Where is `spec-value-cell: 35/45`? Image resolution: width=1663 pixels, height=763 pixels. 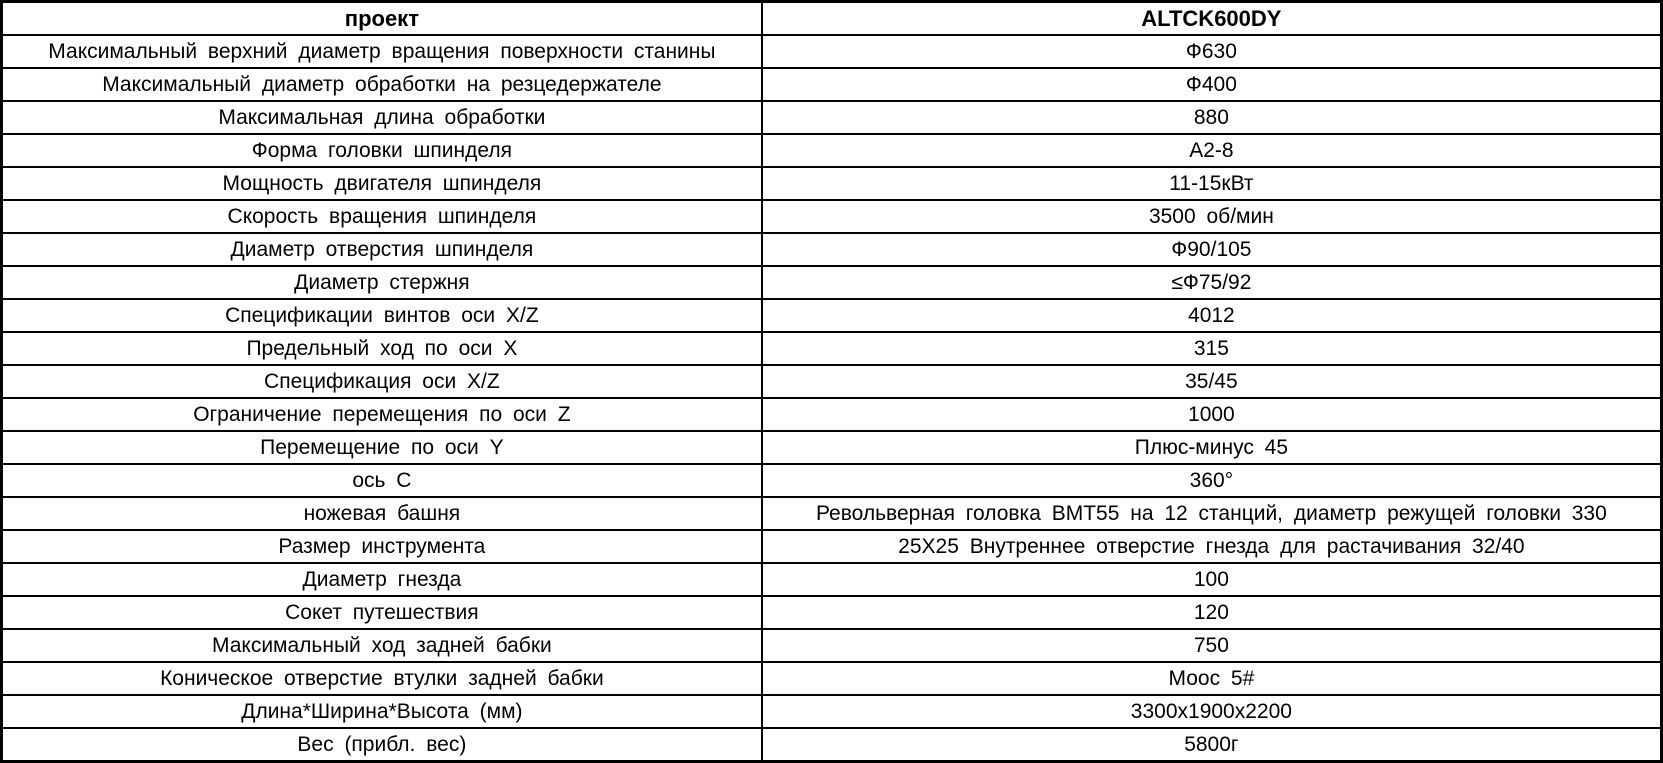 spec-value-cell: 35/45 is located at coordinates (1211, 381).